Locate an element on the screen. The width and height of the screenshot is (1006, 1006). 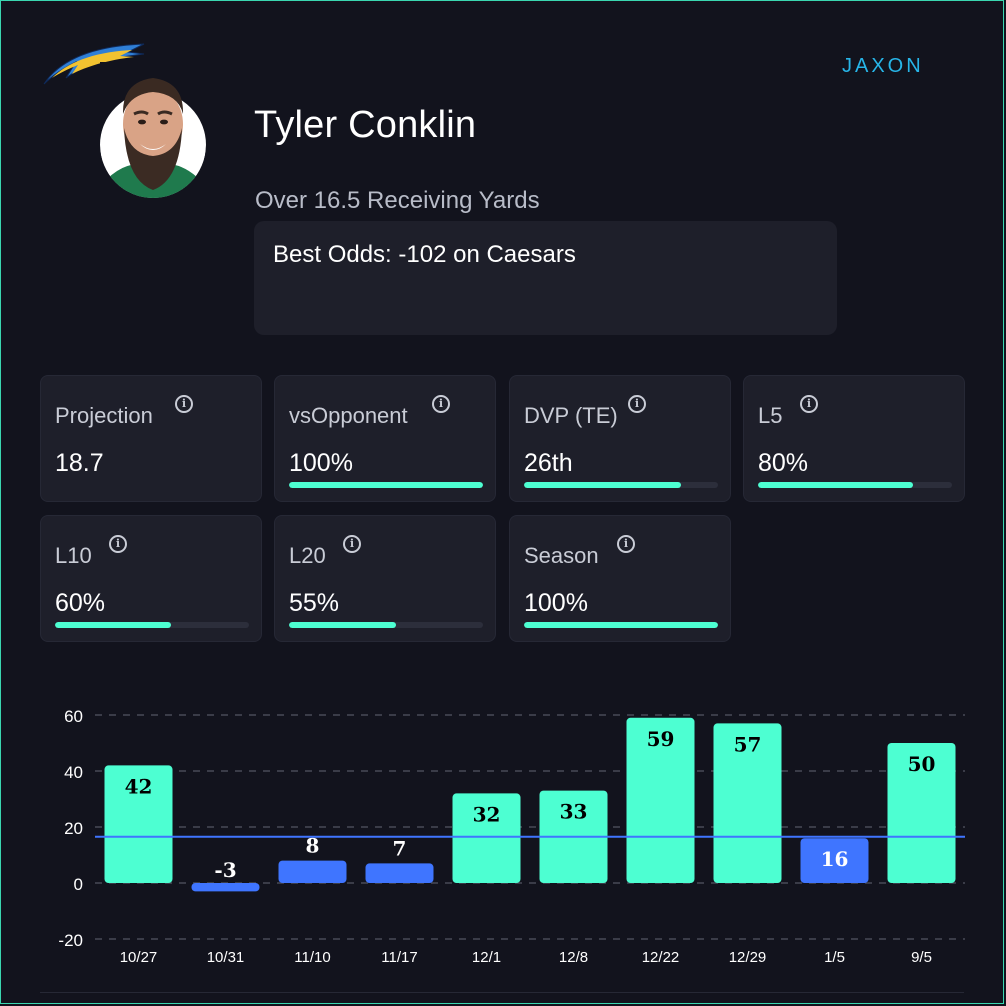
divider is located at coordinates (502, 992).